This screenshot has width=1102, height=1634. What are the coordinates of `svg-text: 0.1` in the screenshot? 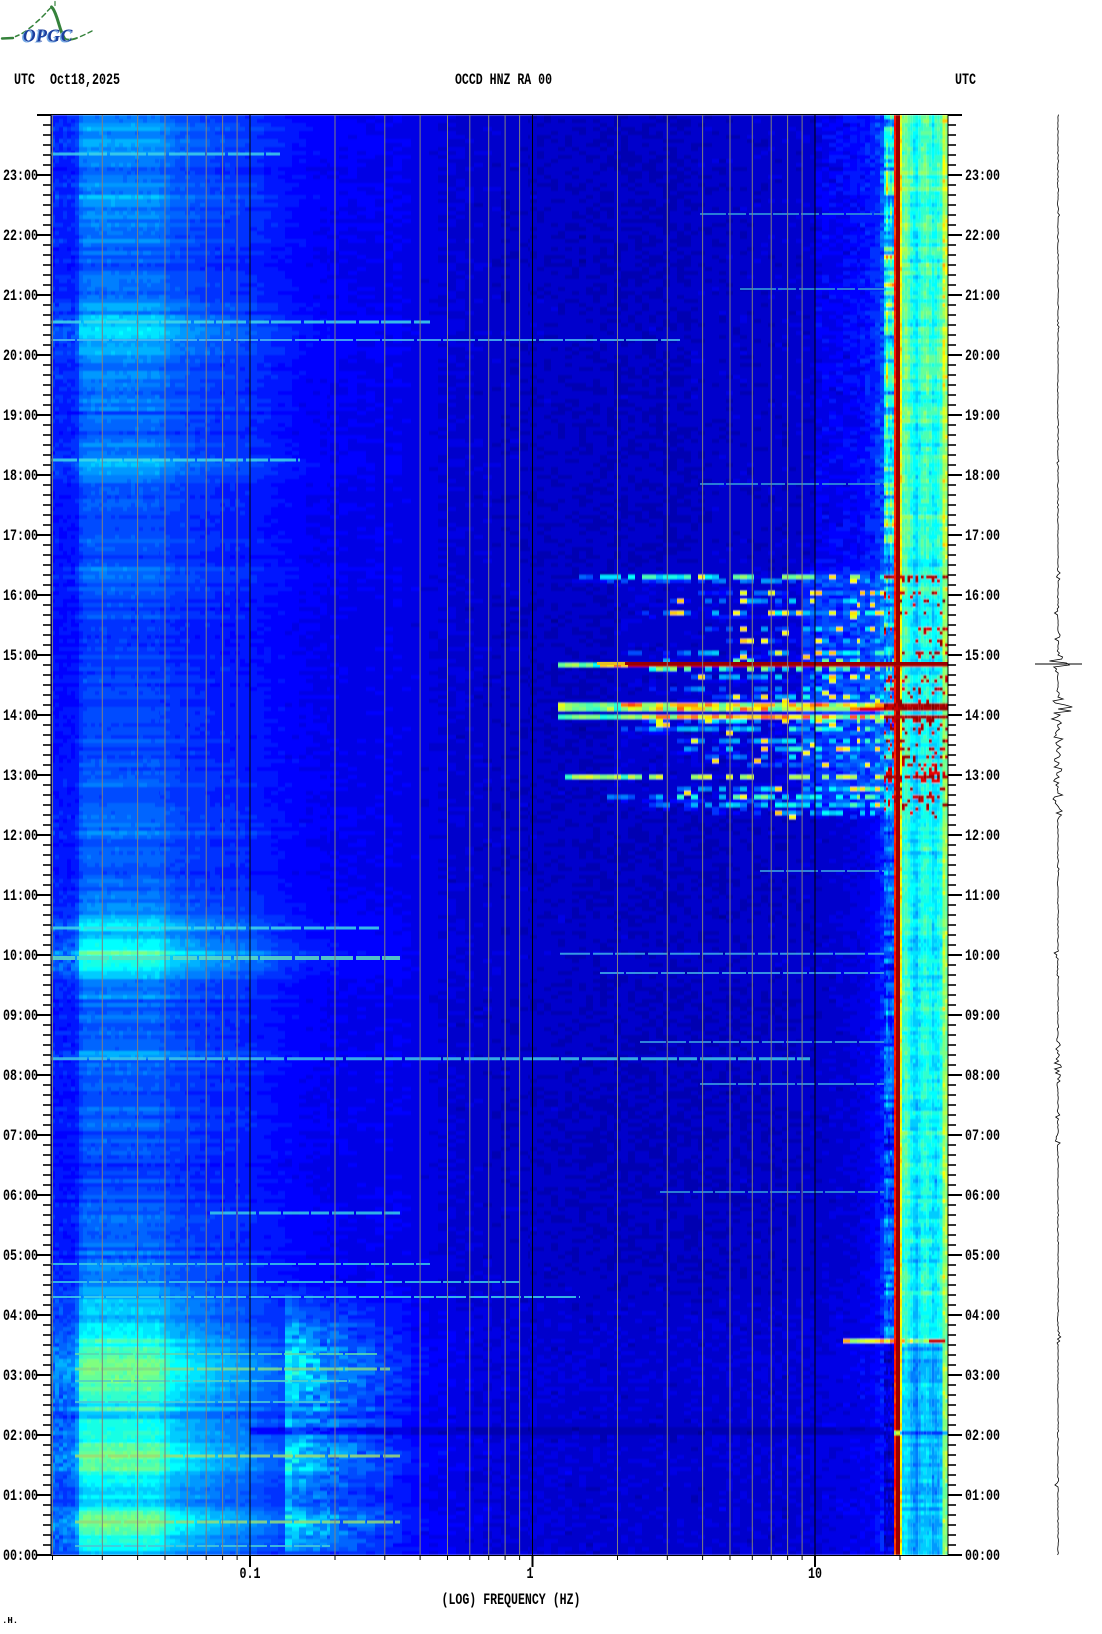 It's located at (250, 1574).